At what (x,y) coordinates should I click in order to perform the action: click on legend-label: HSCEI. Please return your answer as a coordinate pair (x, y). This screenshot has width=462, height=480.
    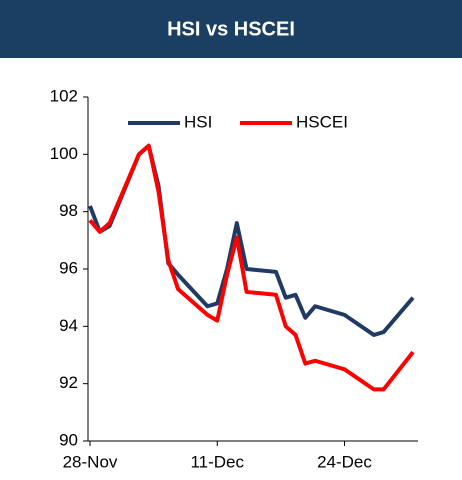
    Looking at the image, I should click on (322, 121).